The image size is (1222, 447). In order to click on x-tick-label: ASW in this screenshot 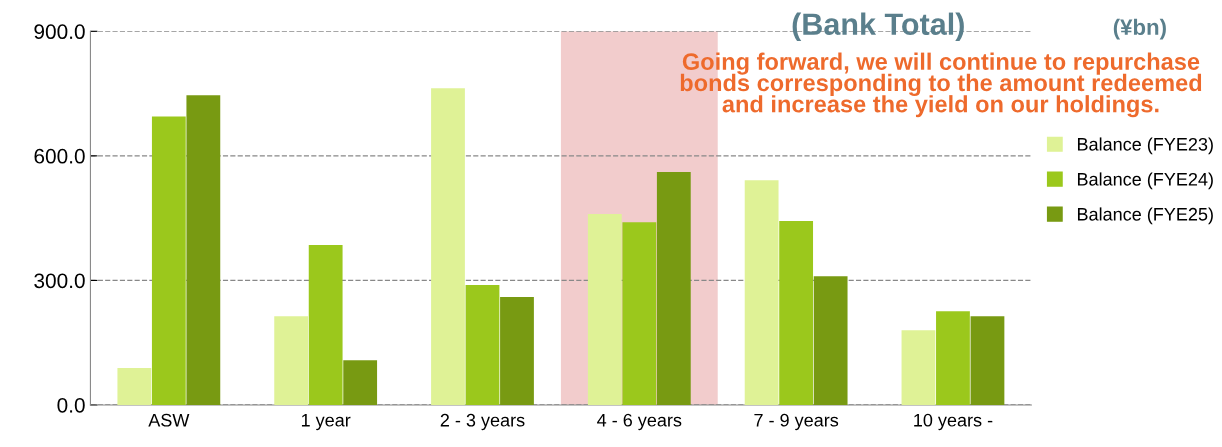, I will do `click(169, 420)`.